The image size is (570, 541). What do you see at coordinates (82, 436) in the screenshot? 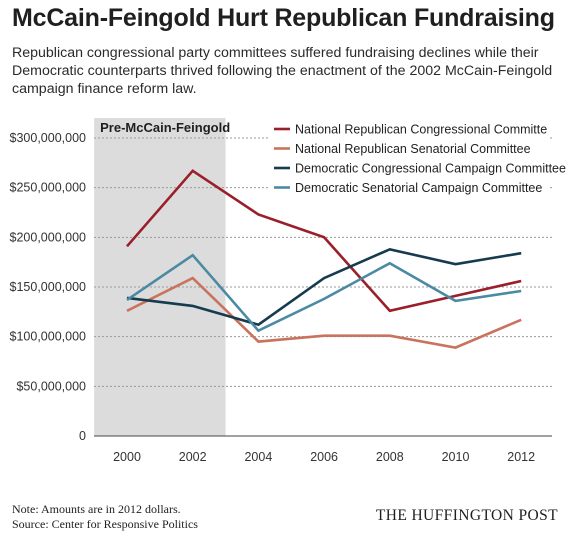
I see `y-tick-label: 0` at bounding box center [82, 436].